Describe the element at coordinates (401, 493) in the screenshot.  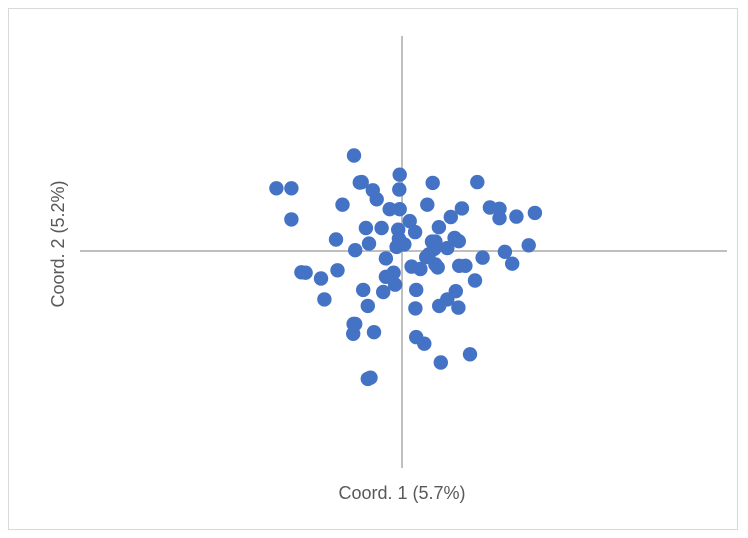
I see `x-axis-title: Coord. 1 (5.7%)` at that location.